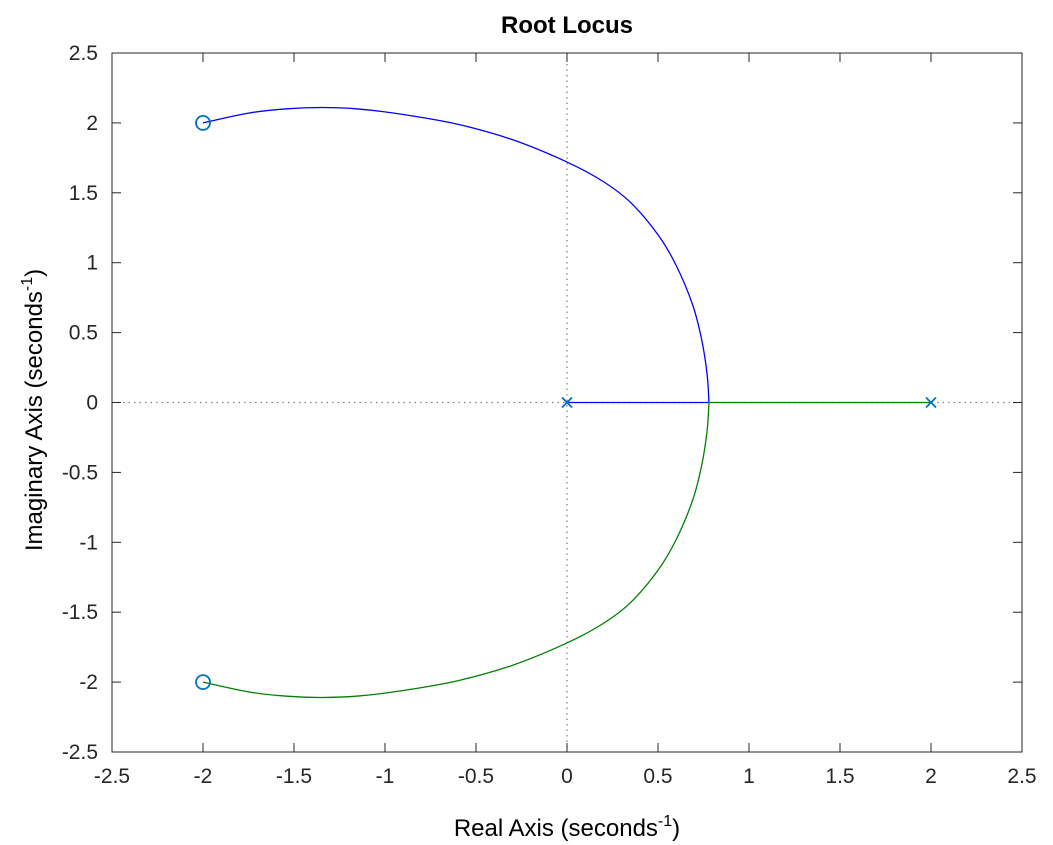  I want to click on chart-title: Root Locus, so click(567, 25).